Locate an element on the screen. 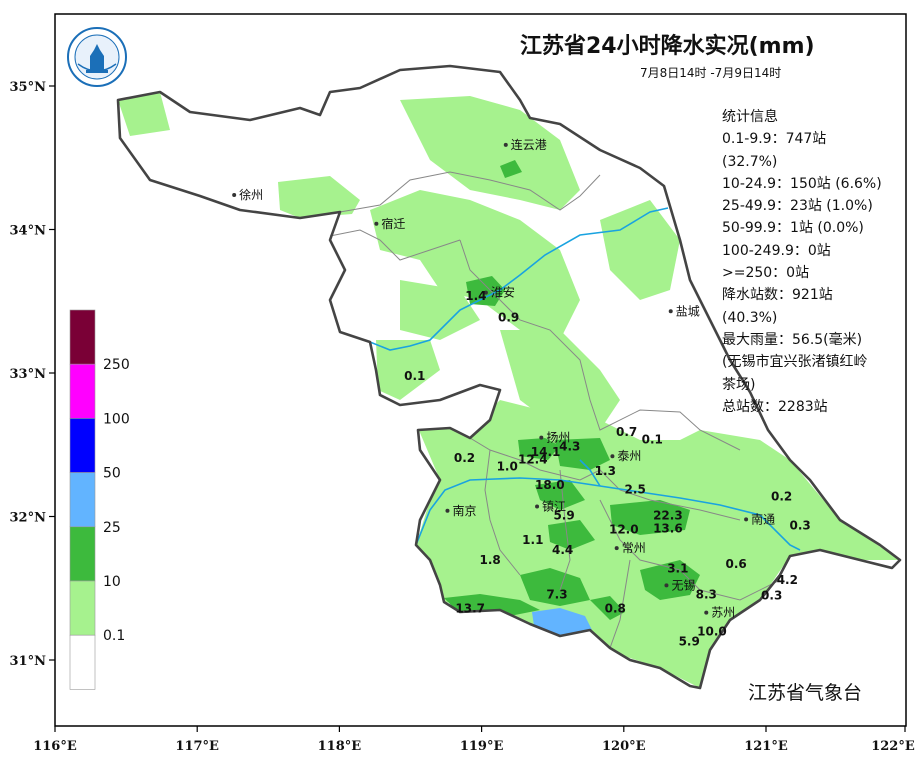 The height and width of the screenshot is (763, 920). city-label: 泰州 is located at coordinates (629, 456).